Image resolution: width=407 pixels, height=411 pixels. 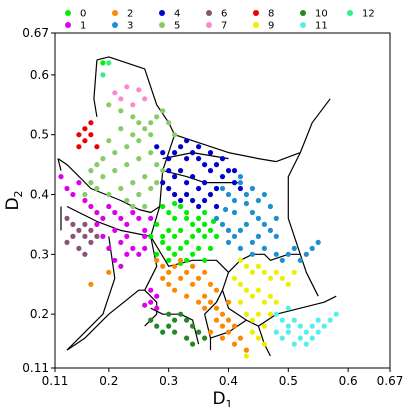 What do you see at coordinates (130, 26) in the screenshot?
I see `legend-label-3: 3` at bounding box center [130, 26].